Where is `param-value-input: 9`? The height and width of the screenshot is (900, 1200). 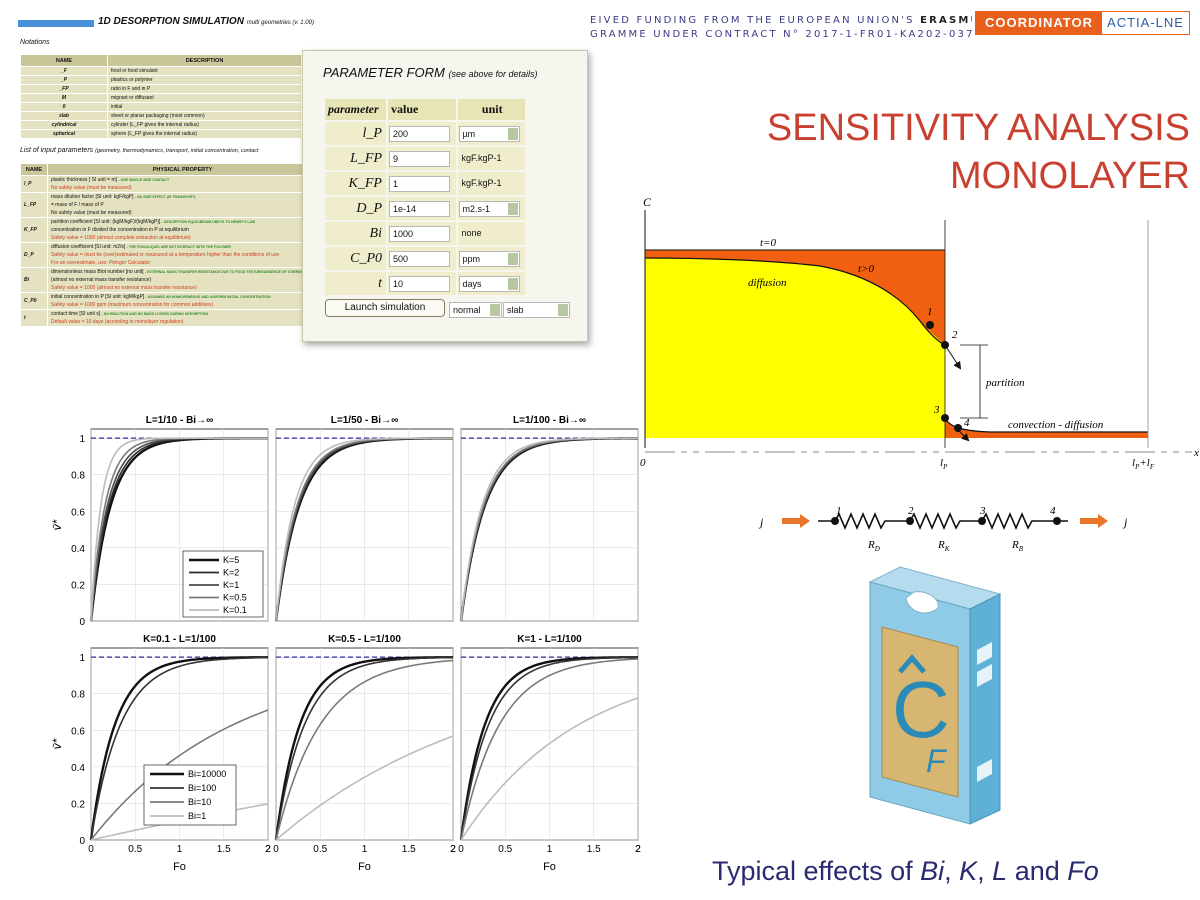
param-value-input: 9 is located at coordinates (419, 158).